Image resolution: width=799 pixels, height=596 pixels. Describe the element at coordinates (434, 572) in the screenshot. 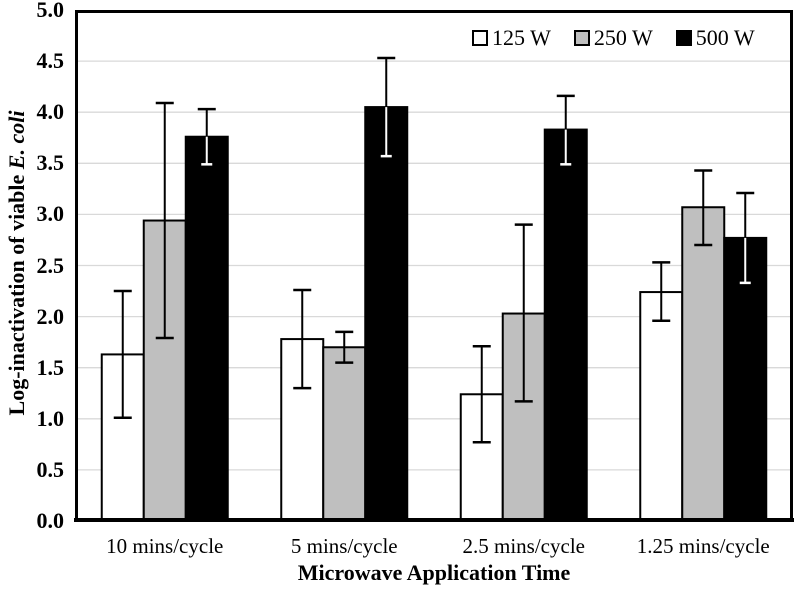

I see `x-axis-title: Microwave Application Time` at that location.